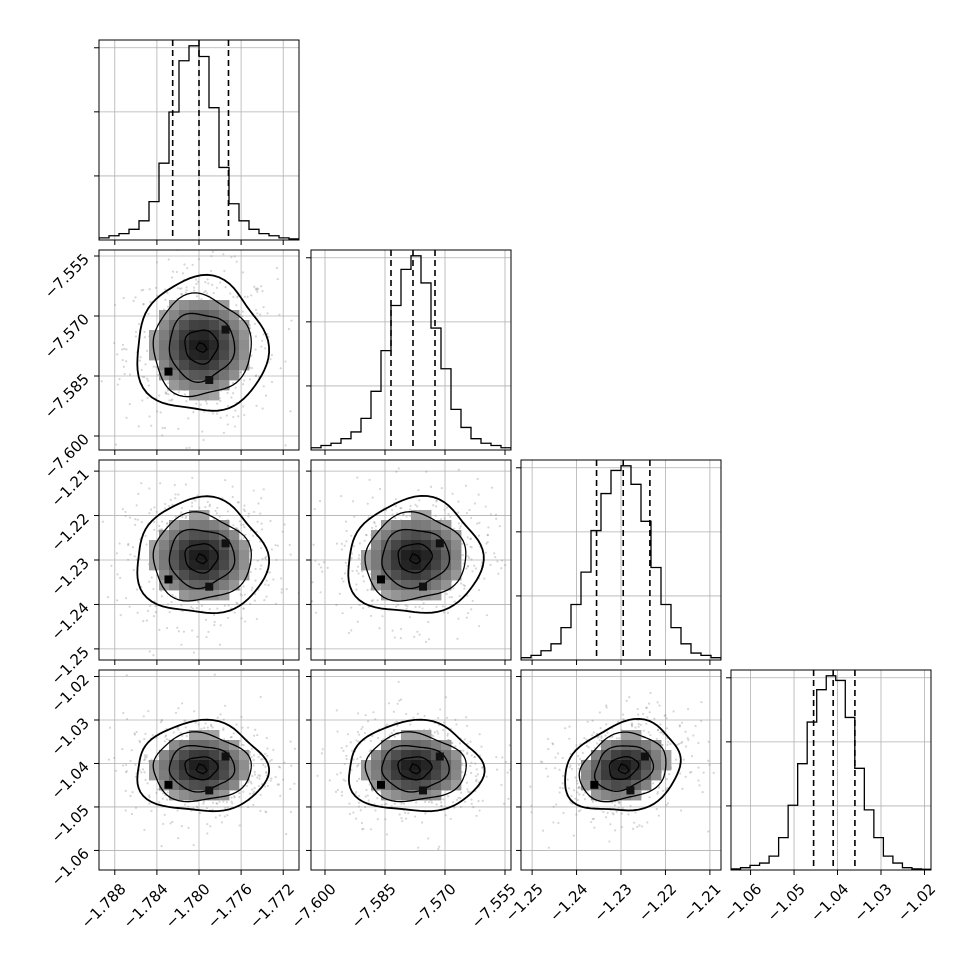  Describe the element at coordinates (423, 790) in the screenshot. I see `density-peak` at that location.